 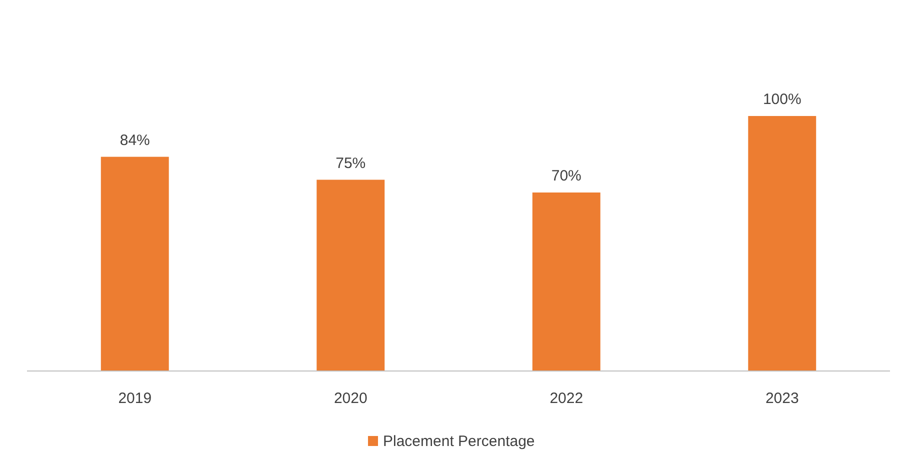 I want to click on data-label: 75%, so click(x=351, y=163).